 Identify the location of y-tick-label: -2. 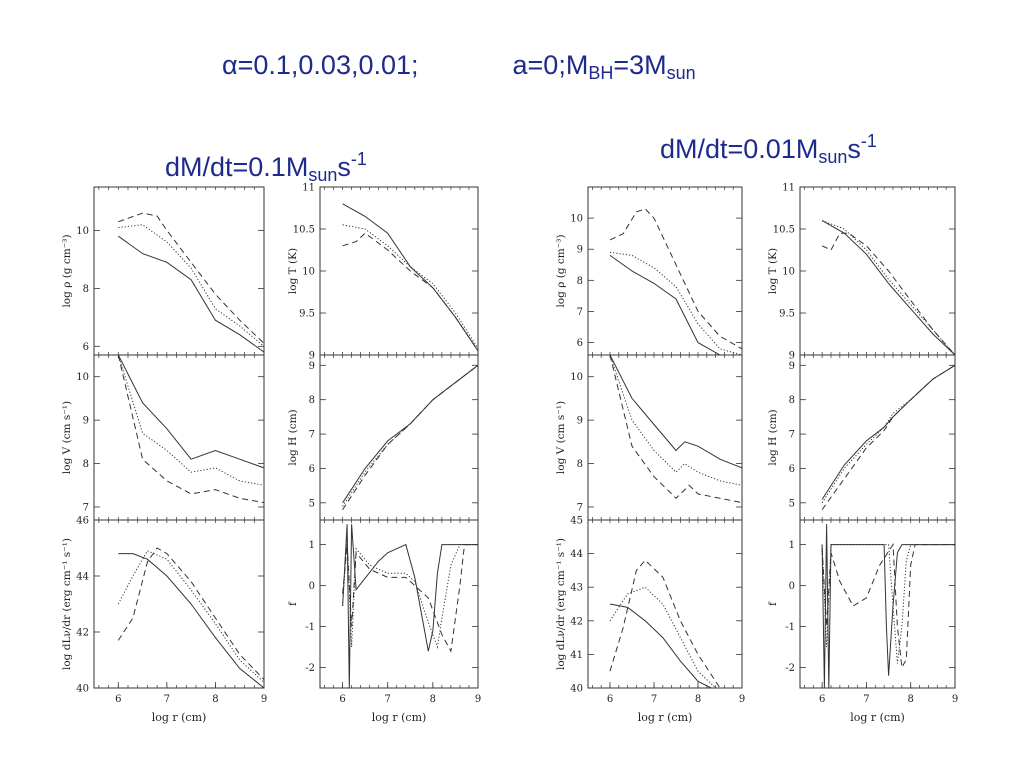
(790, 668).